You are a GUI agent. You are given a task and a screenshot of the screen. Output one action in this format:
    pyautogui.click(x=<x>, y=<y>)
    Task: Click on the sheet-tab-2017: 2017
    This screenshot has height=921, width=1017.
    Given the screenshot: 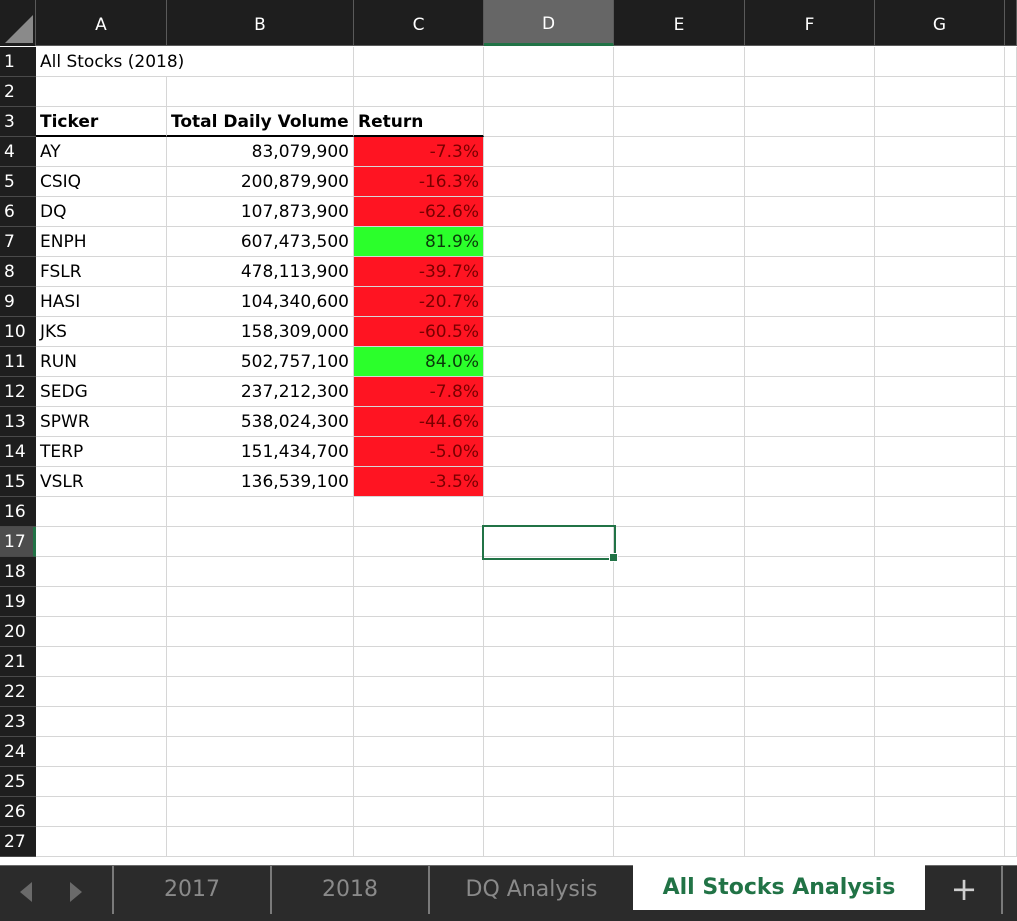 What is the action you would take?
    pyautogui.click(x=191, y=890)
    